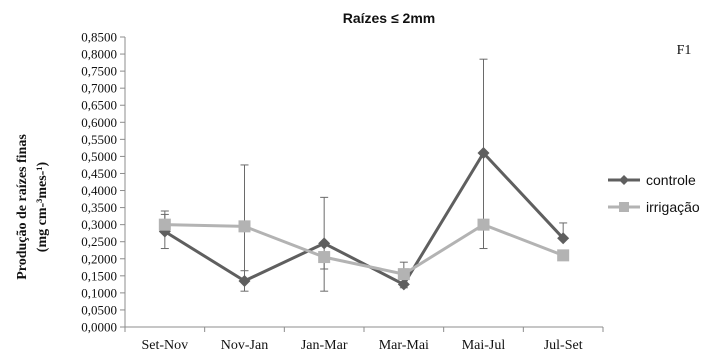  Describe the element at coordinates (324, 345) in the screenshot. I see `x-tick-label: Jan-Mar` at that location.